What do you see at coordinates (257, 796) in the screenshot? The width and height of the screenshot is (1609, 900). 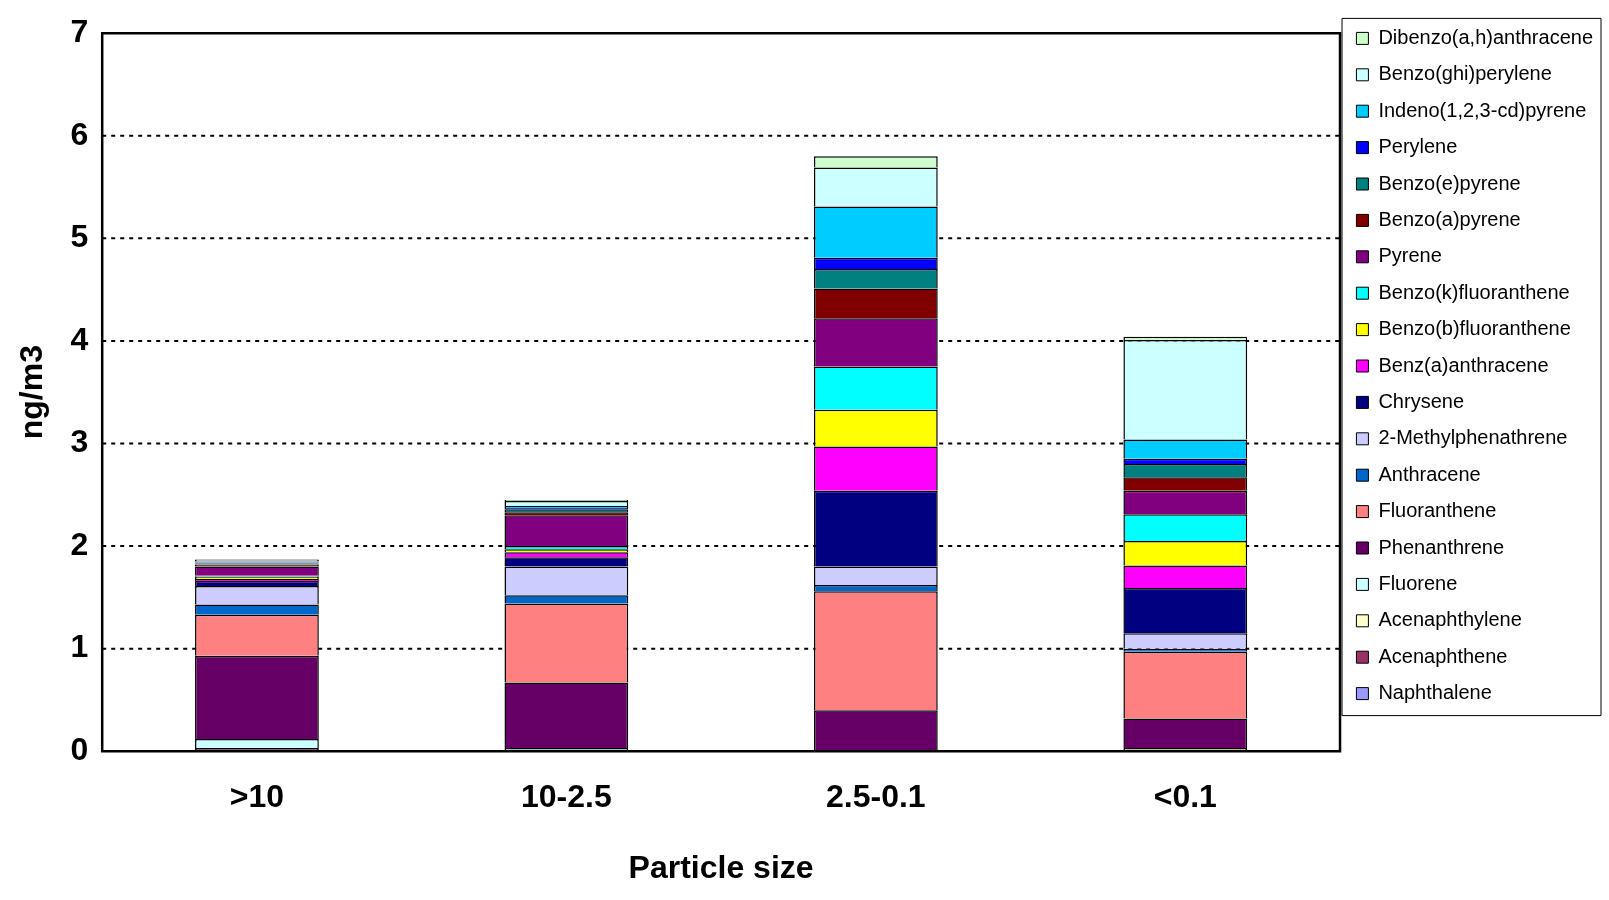 I see `x-tick-label: >10` at bounding box center [257, 796].